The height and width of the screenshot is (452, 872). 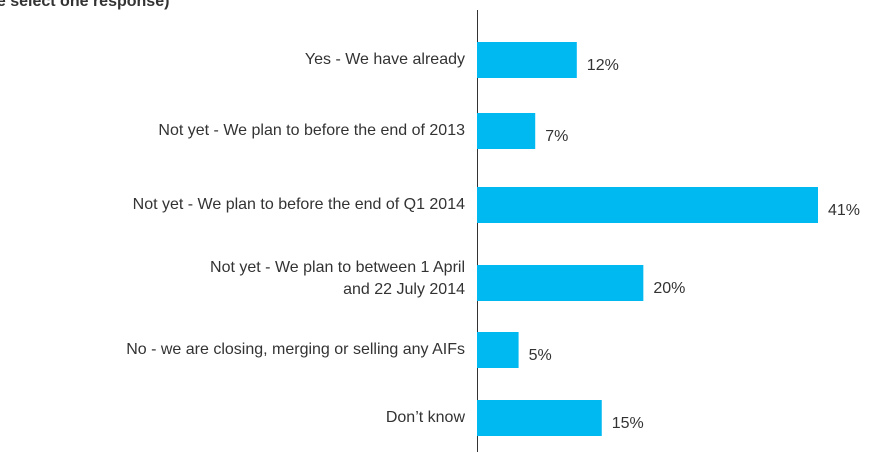 What do you see at coordinates (603, 65) in the screenshot?
I see `value-label: 12%` at bounding box center [603, 65].